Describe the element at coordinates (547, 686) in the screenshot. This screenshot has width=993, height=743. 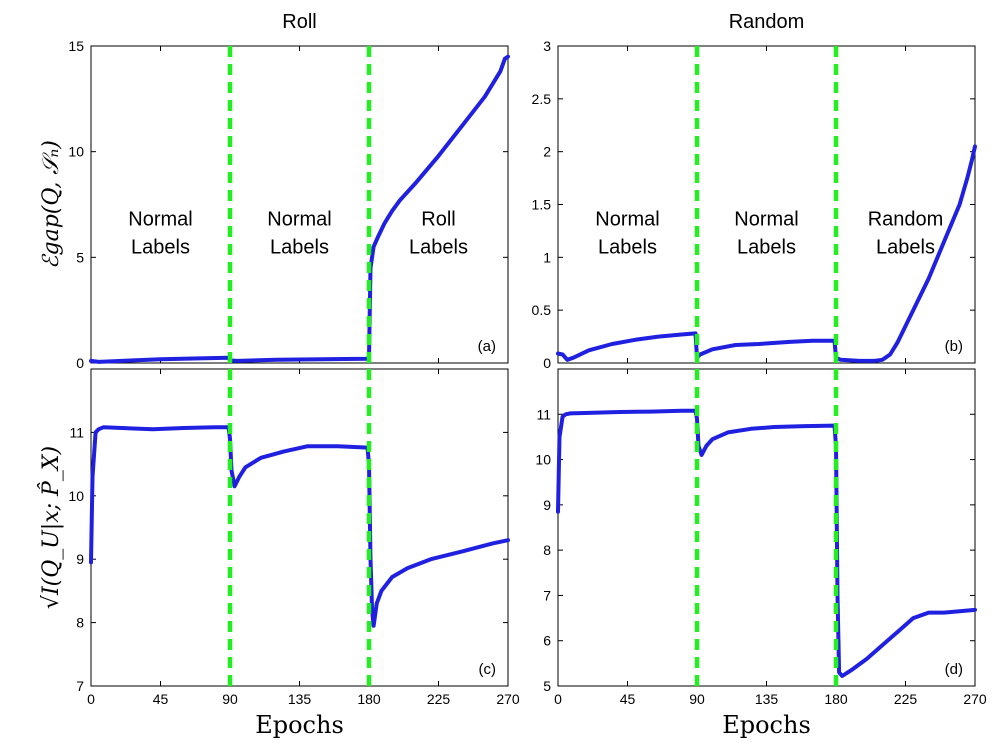
I see `panel-d-ytick-label: 5` at that location.